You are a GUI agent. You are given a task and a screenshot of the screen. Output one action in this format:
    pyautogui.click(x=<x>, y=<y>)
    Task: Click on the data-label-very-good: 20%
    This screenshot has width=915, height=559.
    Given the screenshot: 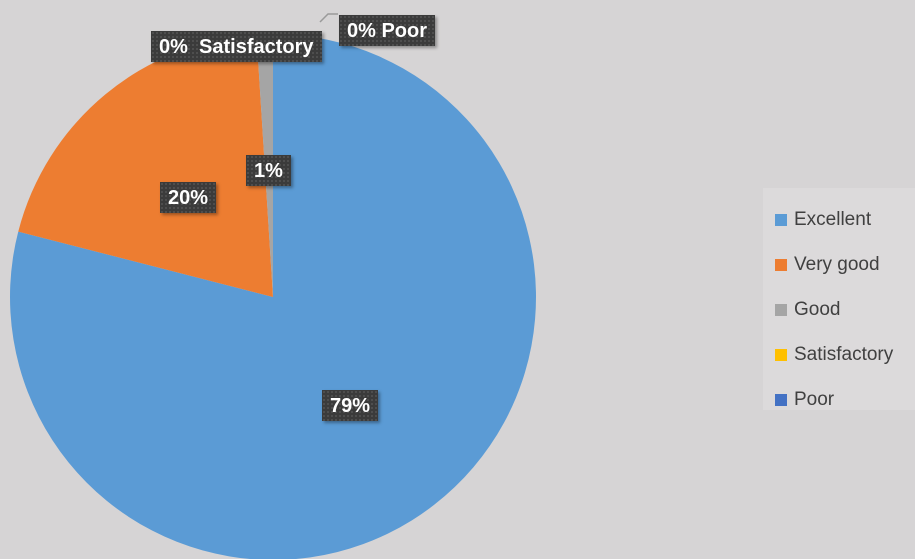 What is the action you would take?
    pyautogui.click(x=188, y=197)
    